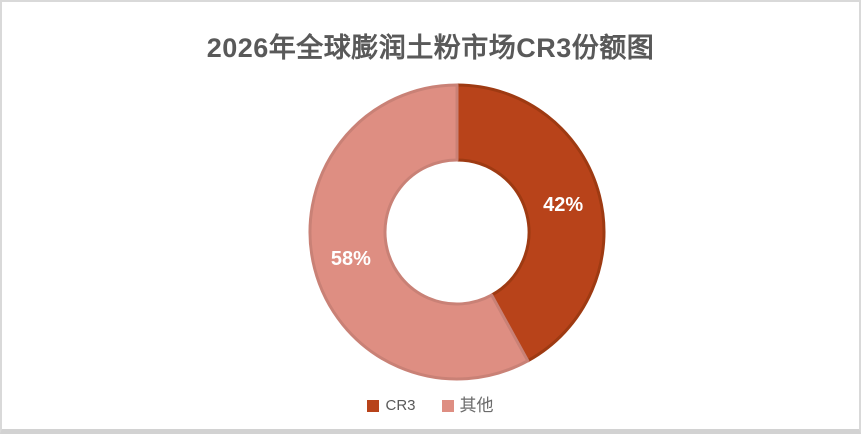 The height and width of the screenshot is (434, 861). Describe the element at coordinates (530, 223) in the screenshot. I see `pie-slice-CR3` at that location.